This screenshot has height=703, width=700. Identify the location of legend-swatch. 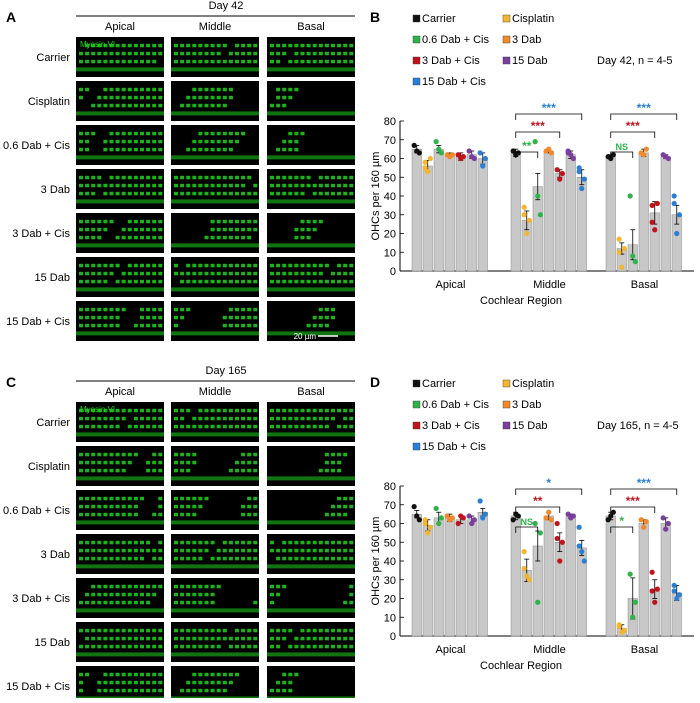
(506, 39).